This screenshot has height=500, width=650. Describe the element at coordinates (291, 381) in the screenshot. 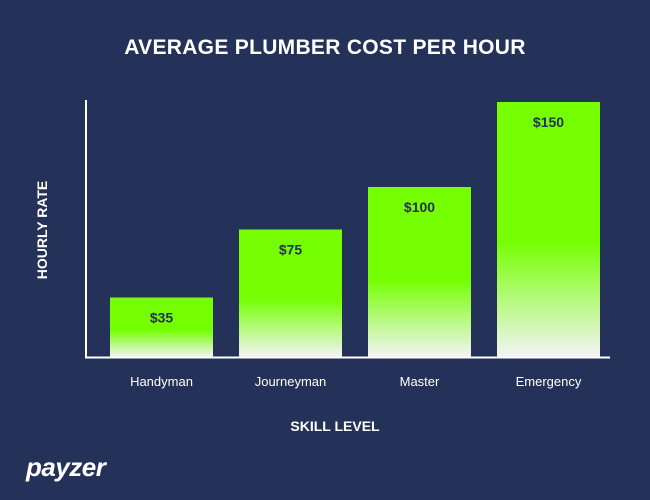

I see `x-tick-label: Journeyman` at that location.